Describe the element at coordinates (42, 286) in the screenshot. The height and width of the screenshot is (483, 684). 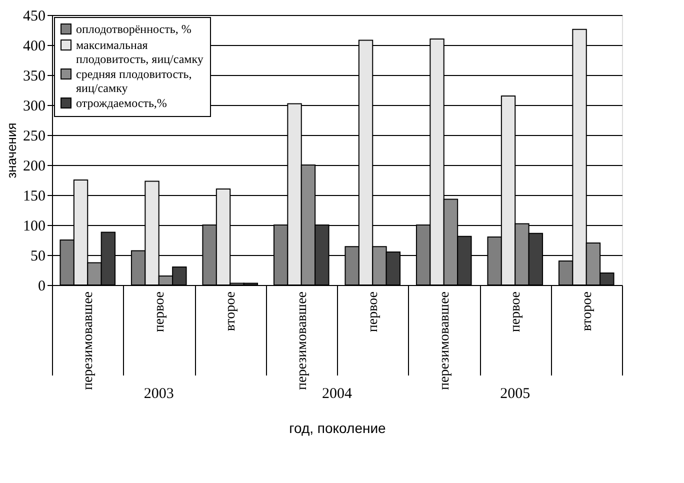
I see `y-tick-label: 0` at that location.